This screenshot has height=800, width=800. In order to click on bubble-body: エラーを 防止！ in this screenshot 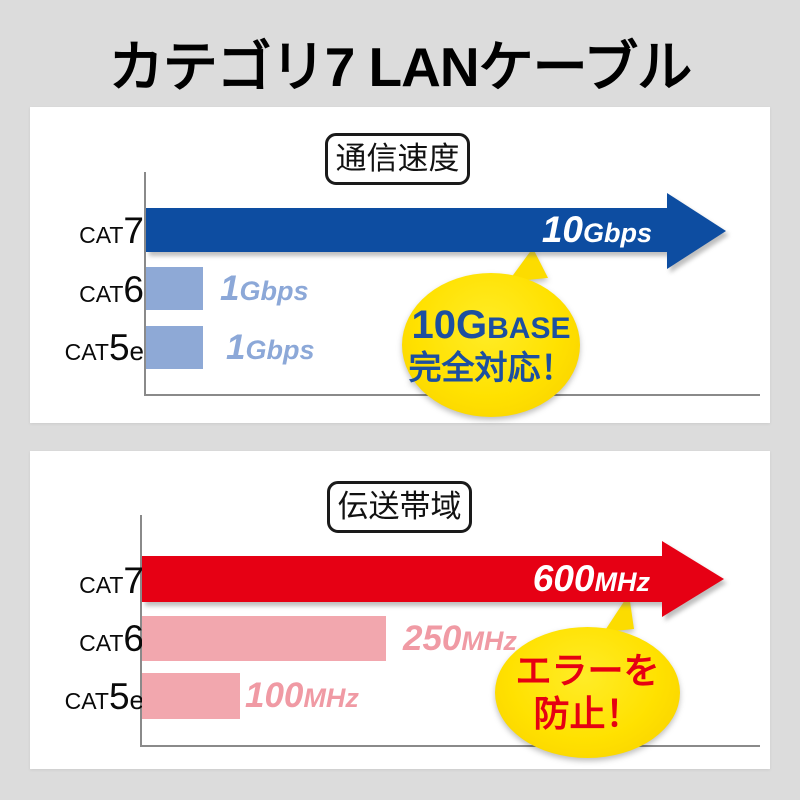, I will do `click(587, 692)`.